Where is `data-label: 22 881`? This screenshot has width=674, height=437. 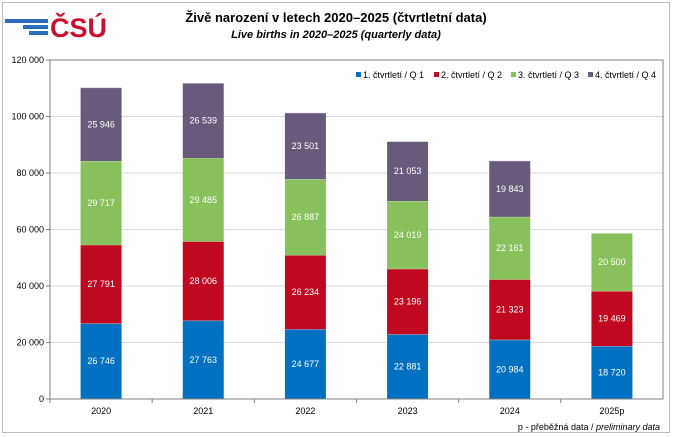
data-label: 22 881 is located at coordinates (408, 367).